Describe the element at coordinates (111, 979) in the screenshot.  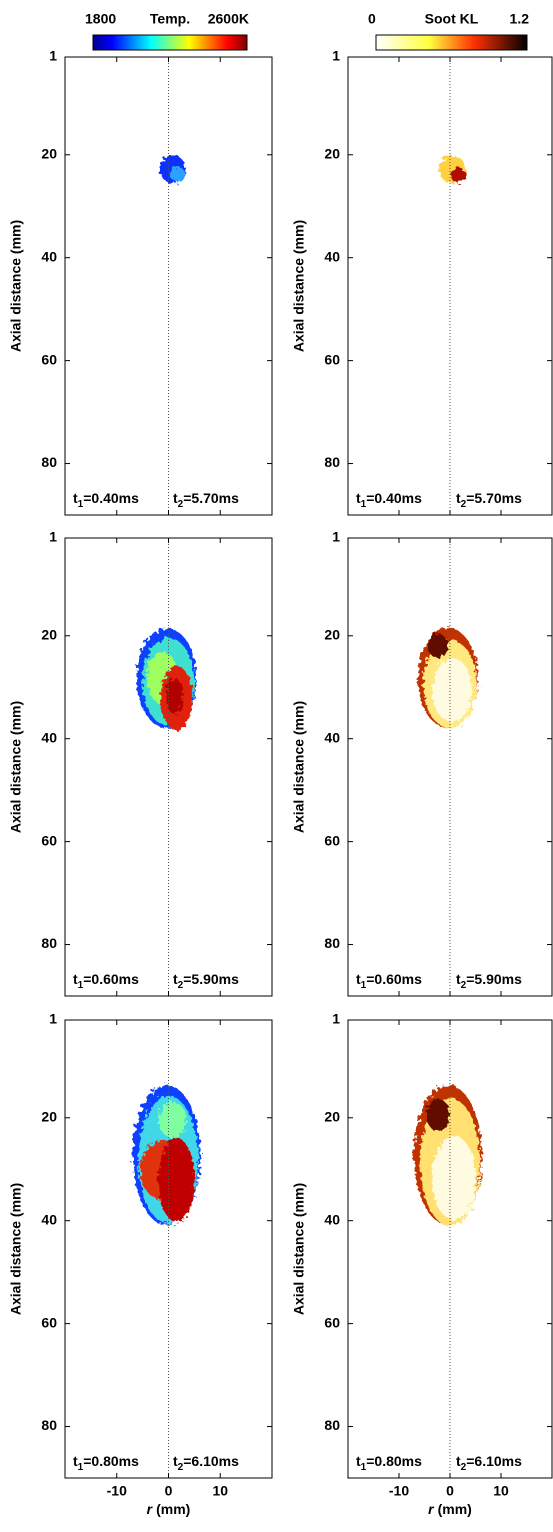
I see `annotation-text: =0.60ms` at that location.